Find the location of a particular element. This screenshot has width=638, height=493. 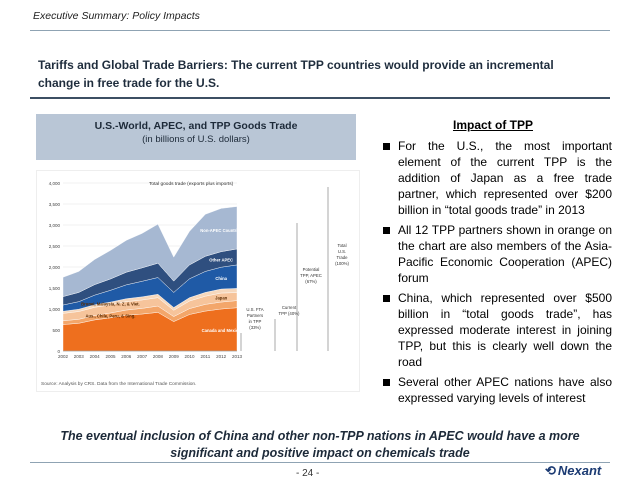

area-series is located at coordinates (150, 251).